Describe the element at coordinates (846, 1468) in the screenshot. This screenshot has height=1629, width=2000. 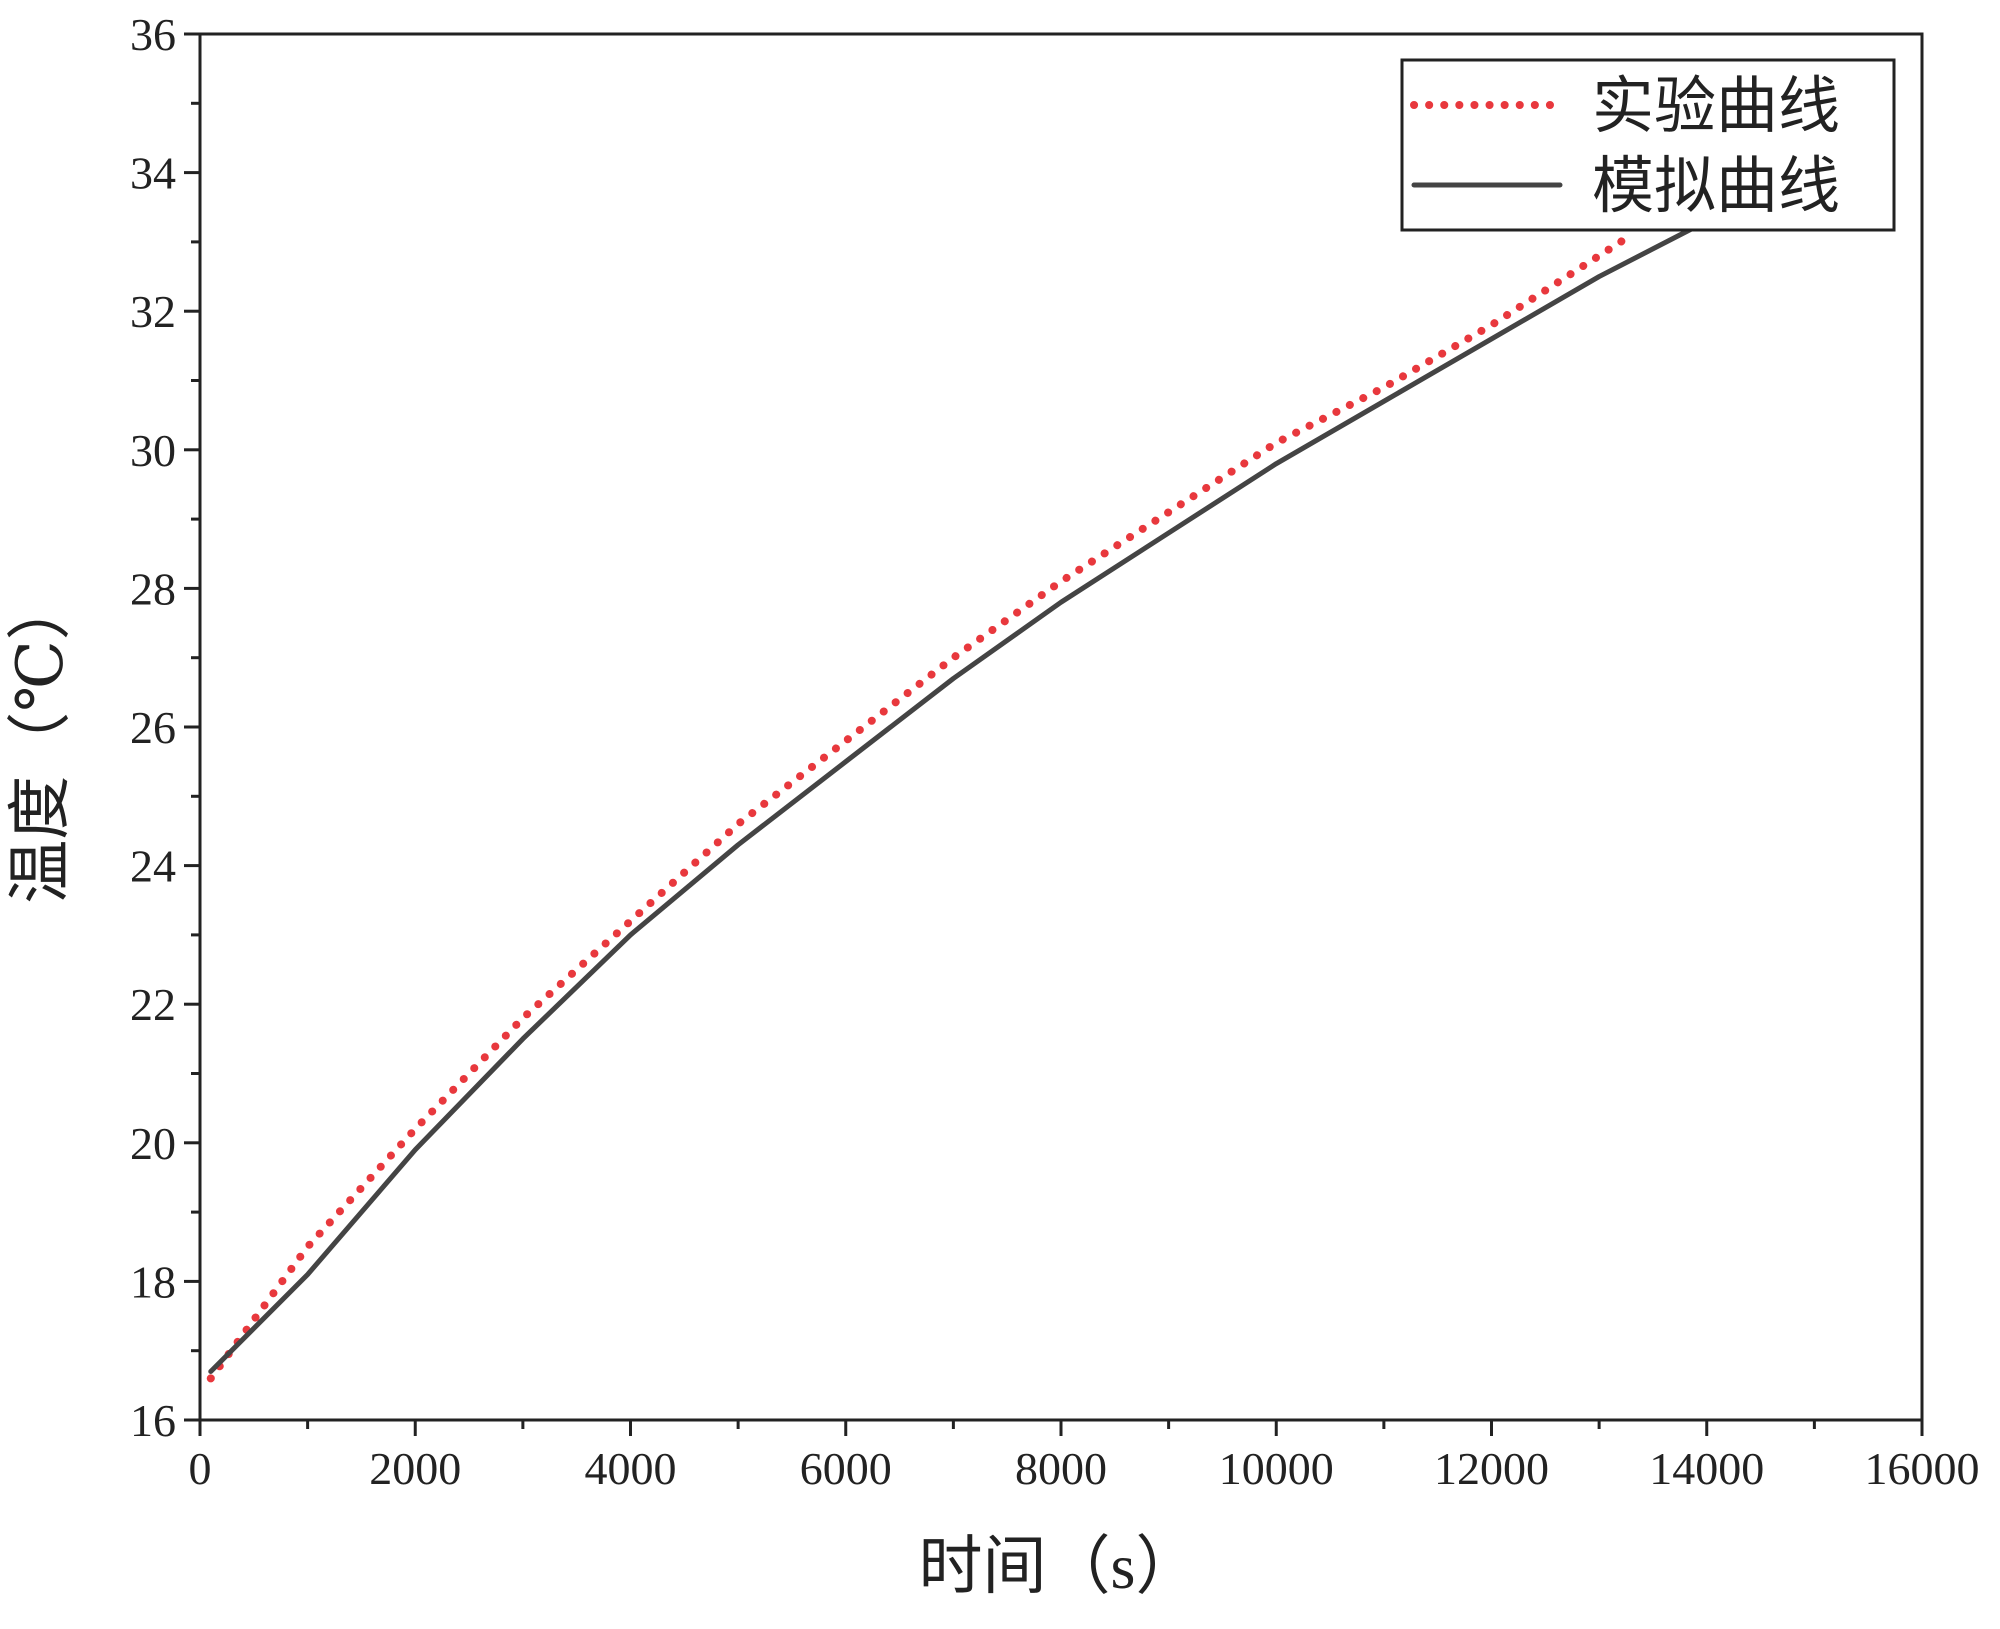
I see `x-tick-label: 6000` at that location.